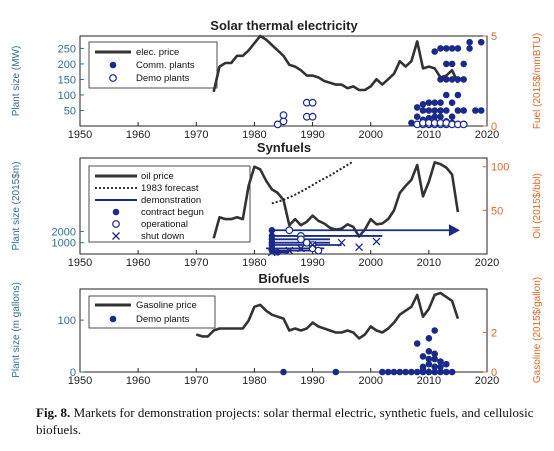  Describe the element at coordinates (301, 239) in the screenshot. I see `operational-point` at that location.